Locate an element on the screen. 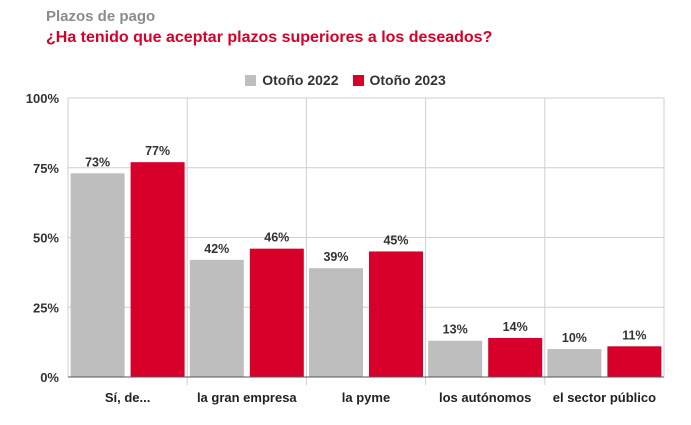 The image size is (691, 425). legend-item-series-1: Otoño 2022 is located at coordinates (292, 80).